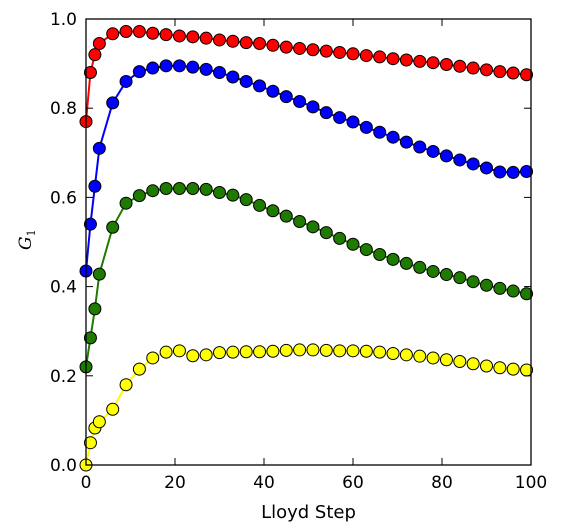 This screenshot has width=562, height=528. What do you see at coordinates (264, 483) in the screenshot?
I see `x-tick-label: 40` at bounding box center [264, 483].